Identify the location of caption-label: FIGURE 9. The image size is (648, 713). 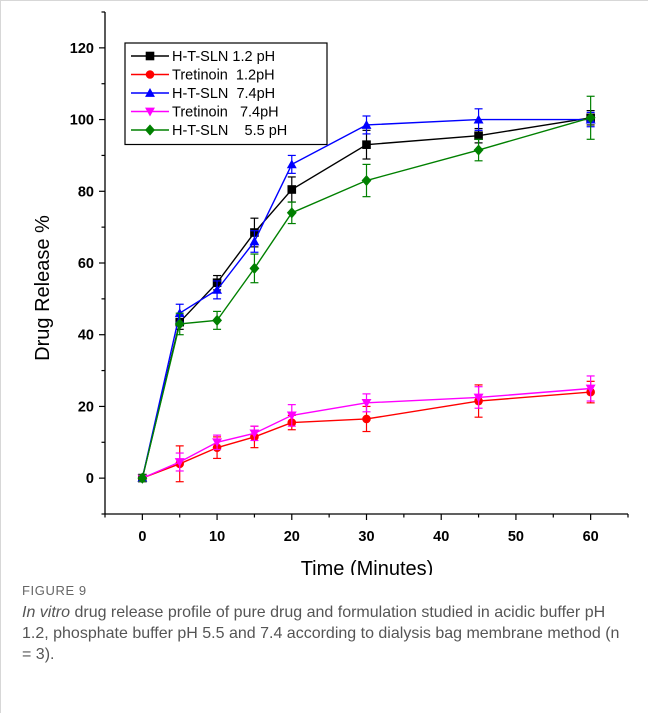
(54, 590).